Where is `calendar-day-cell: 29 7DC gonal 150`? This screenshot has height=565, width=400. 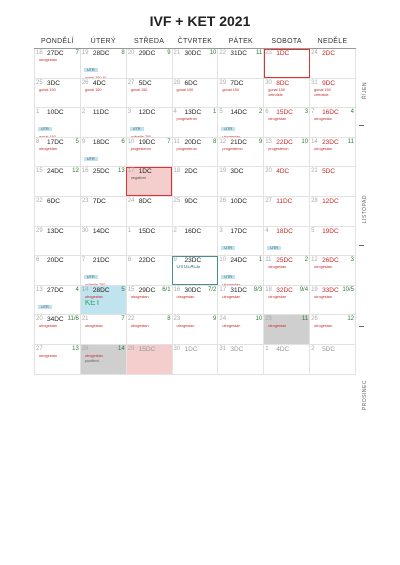
calendar-day-cell: 29 7DC gonal 150 is located at coordinates (241, 93).